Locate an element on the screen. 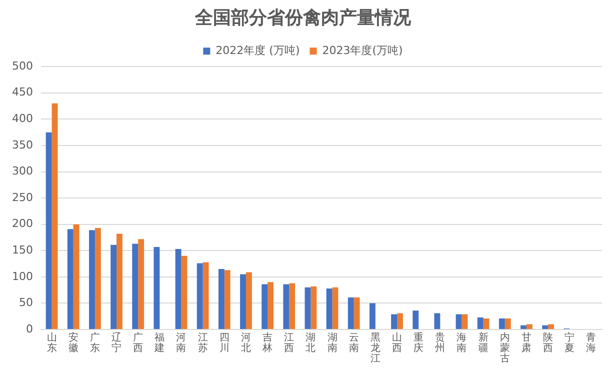  x-tick-label: 甘肃 is located at coordinates (526, 342).